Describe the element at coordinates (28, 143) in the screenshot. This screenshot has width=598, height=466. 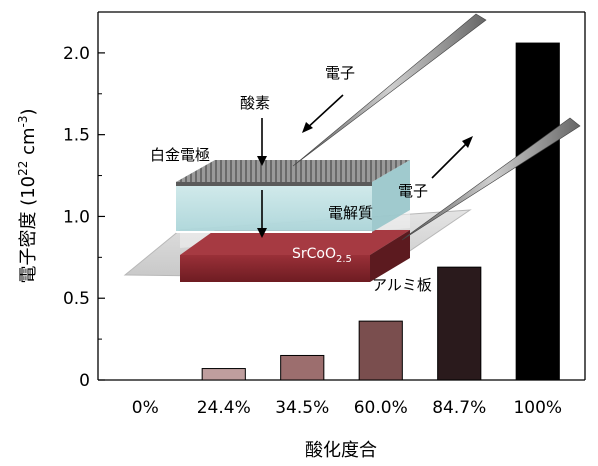
I see `y-axis-title-mid: cm` at that location.